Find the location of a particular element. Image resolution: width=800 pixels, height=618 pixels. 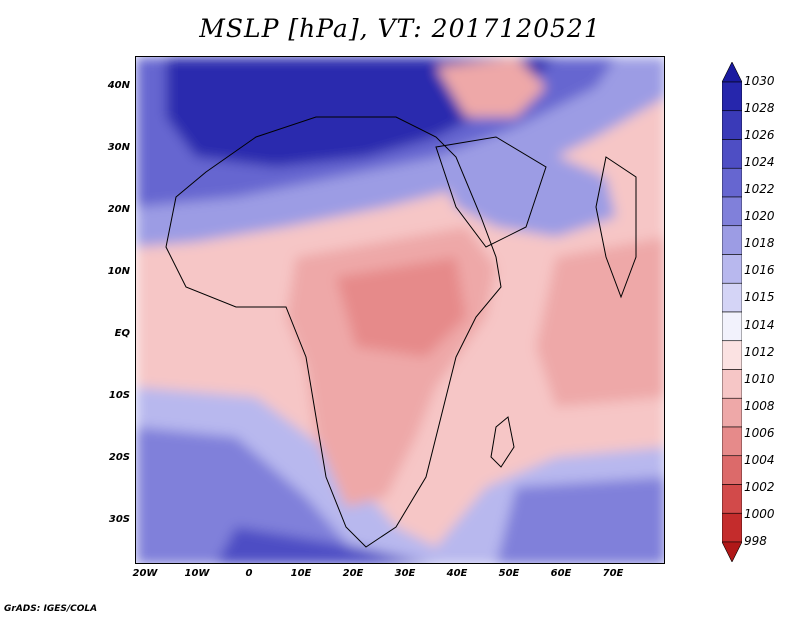

x-tick-label: 70E is located at coordinates (613, 573).